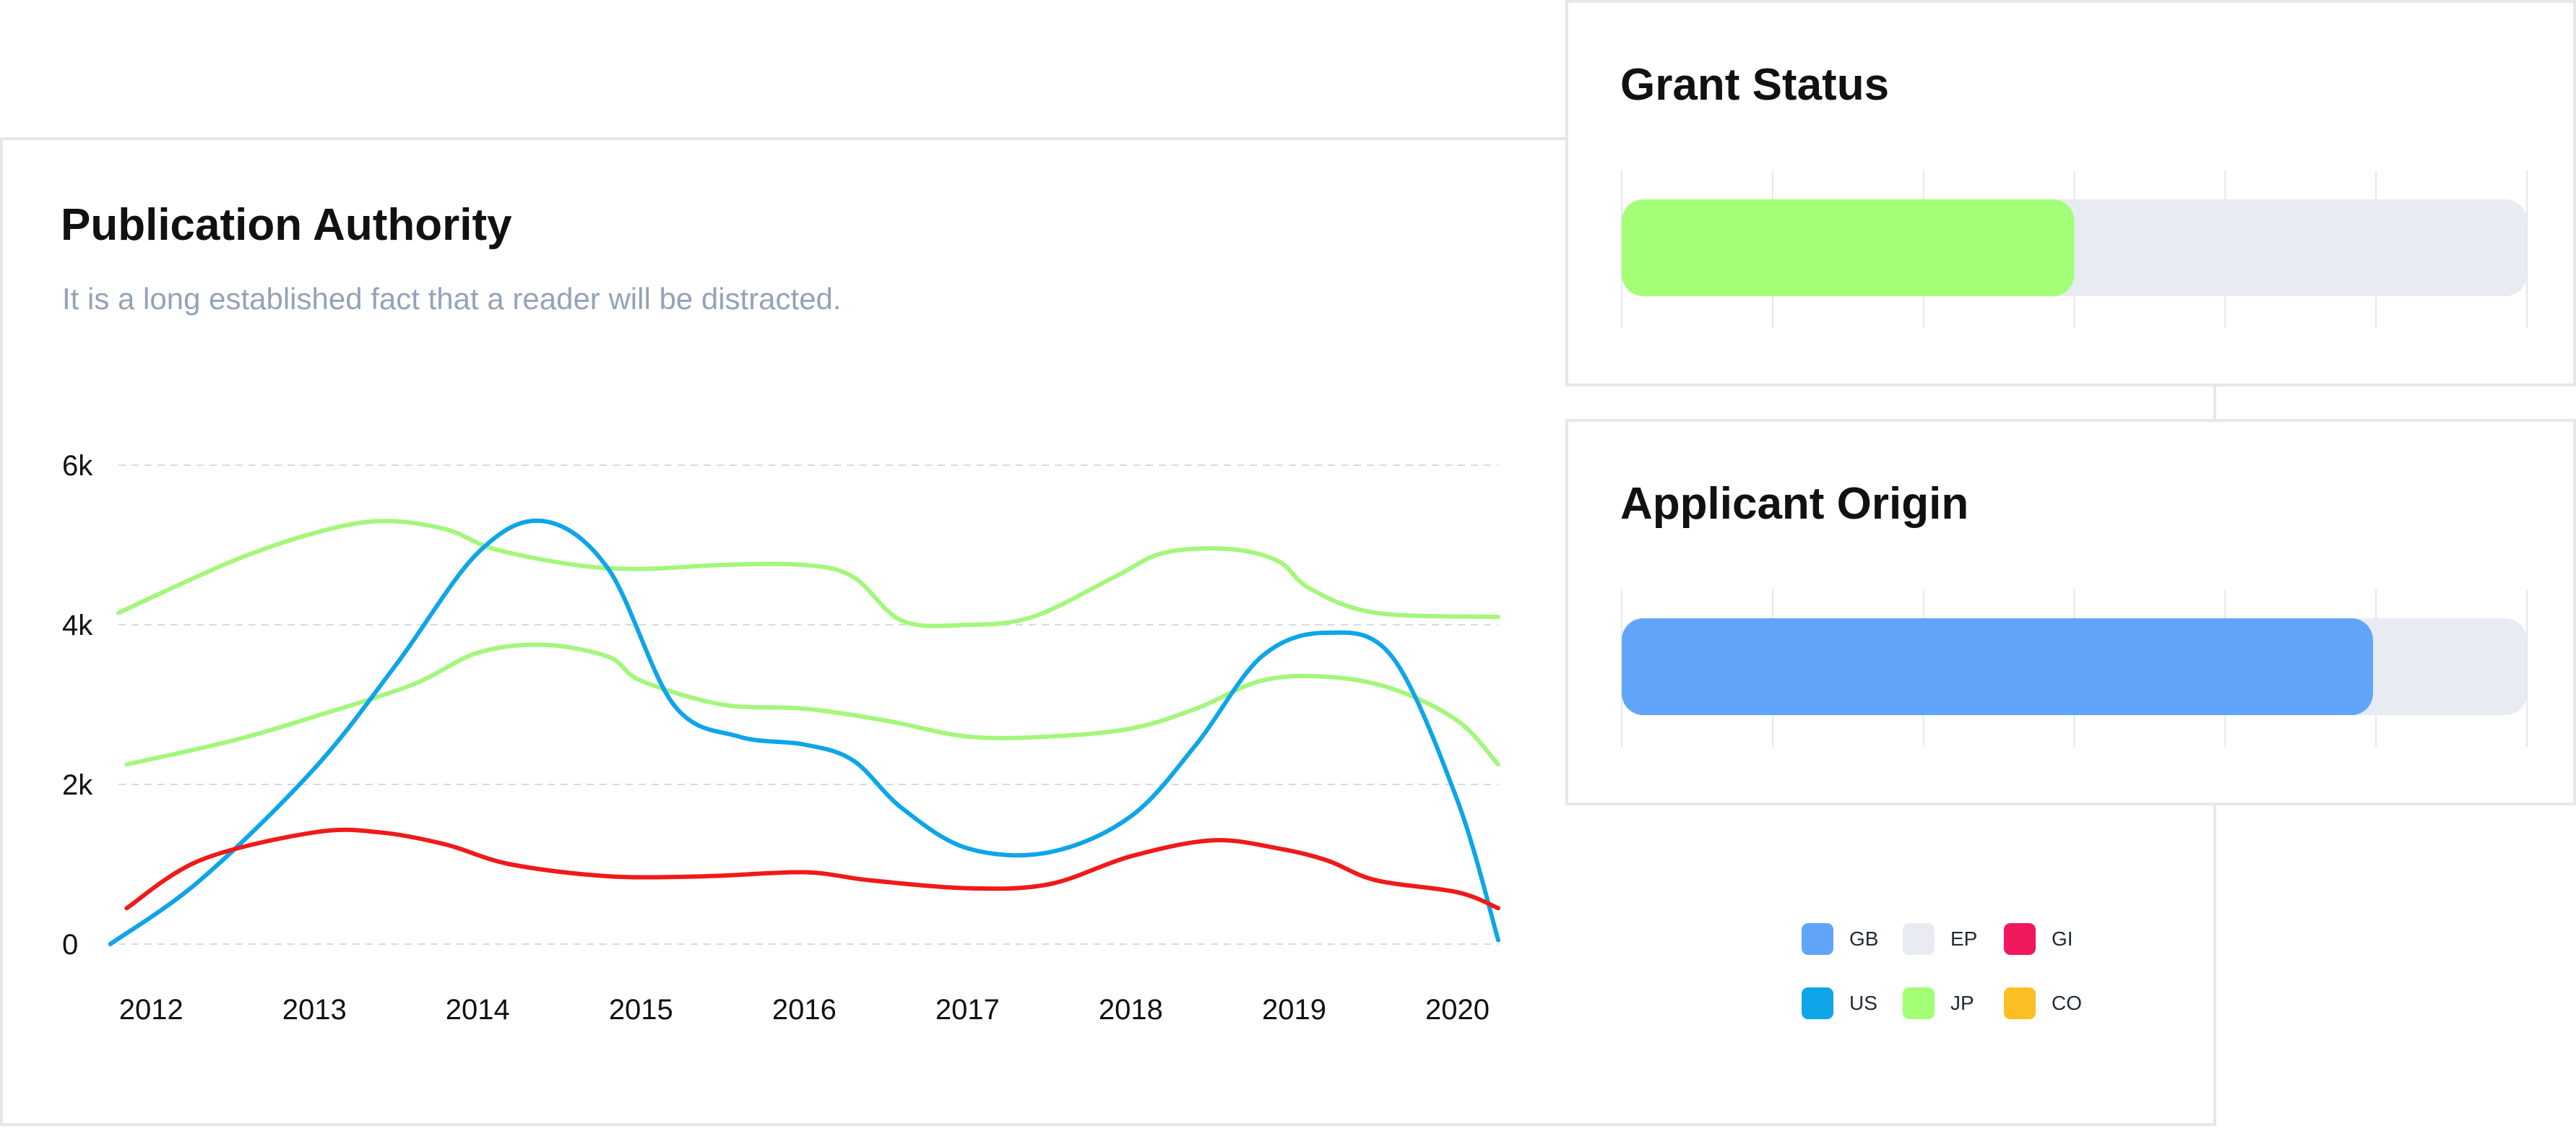  I want to click on legend-item-us: US, so click(1840, 1003).